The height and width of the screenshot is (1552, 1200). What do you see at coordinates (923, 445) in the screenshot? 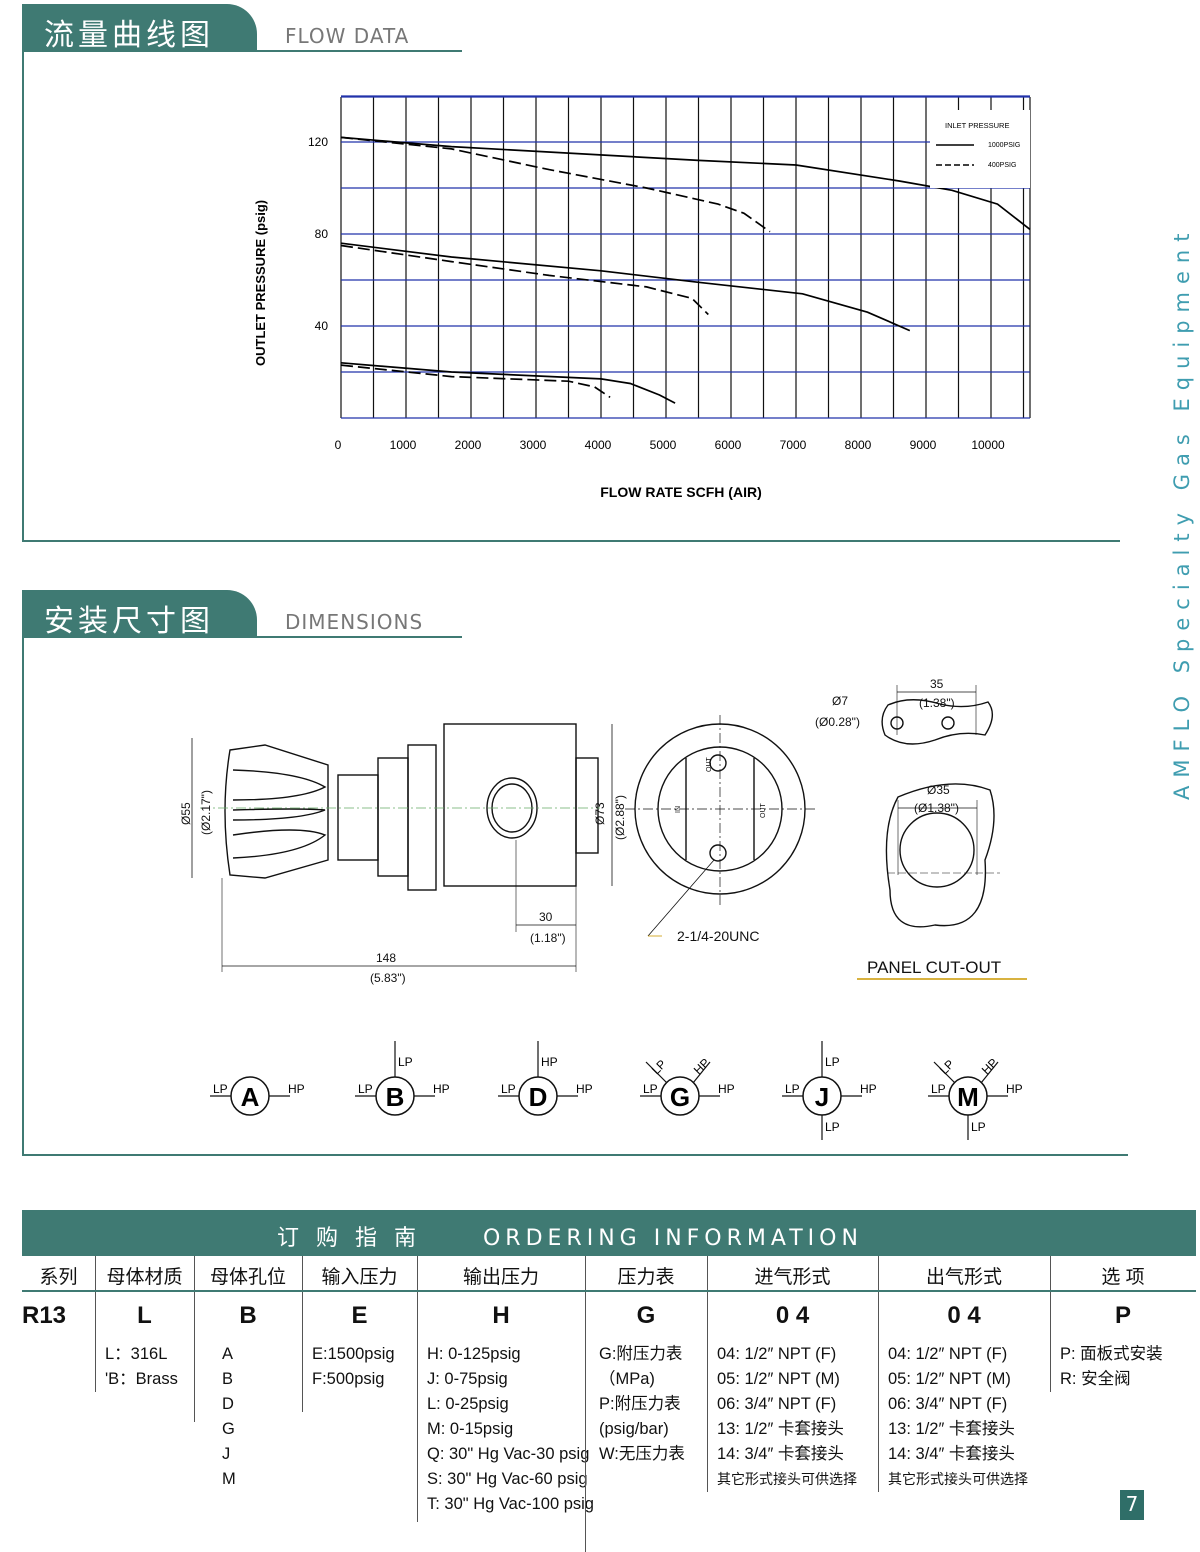
I see `x-tick-label: 9000` at bounding box center [923, 445].